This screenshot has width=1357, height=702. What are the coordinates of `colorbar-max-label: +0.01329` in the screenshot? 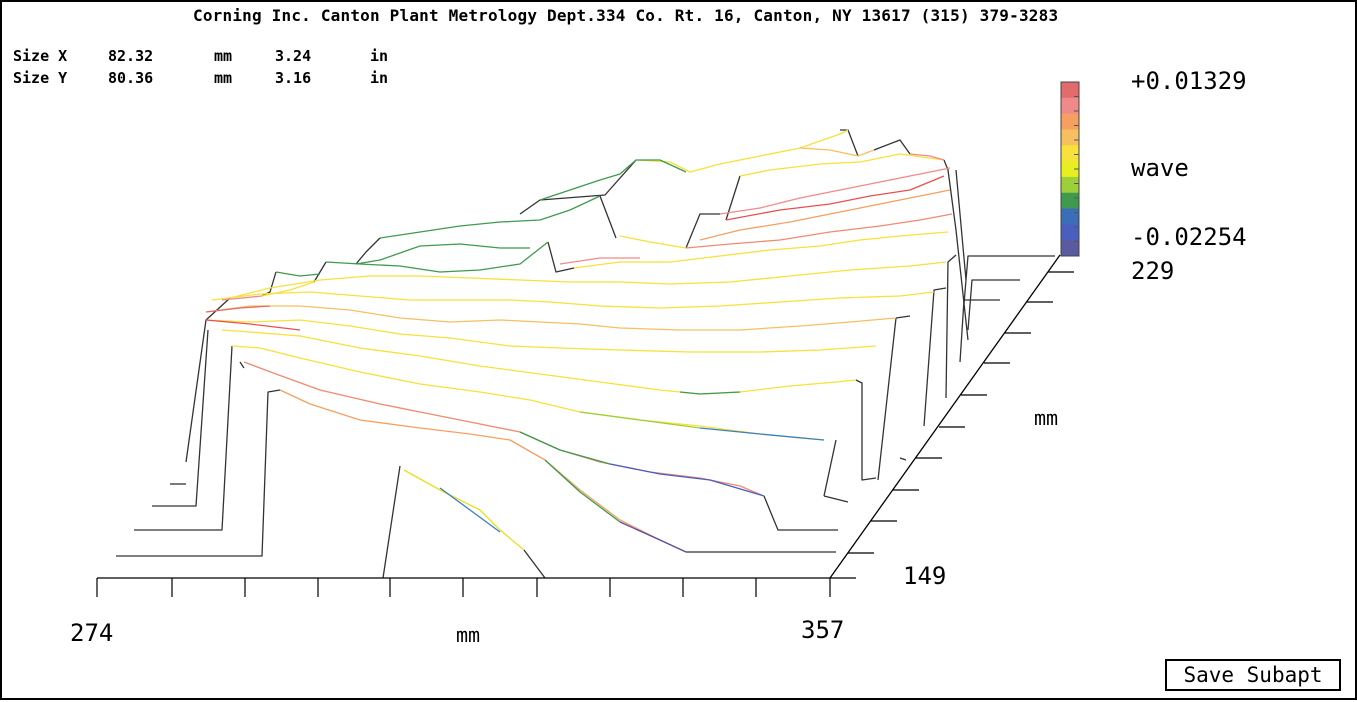 It's located at (1189, 81).